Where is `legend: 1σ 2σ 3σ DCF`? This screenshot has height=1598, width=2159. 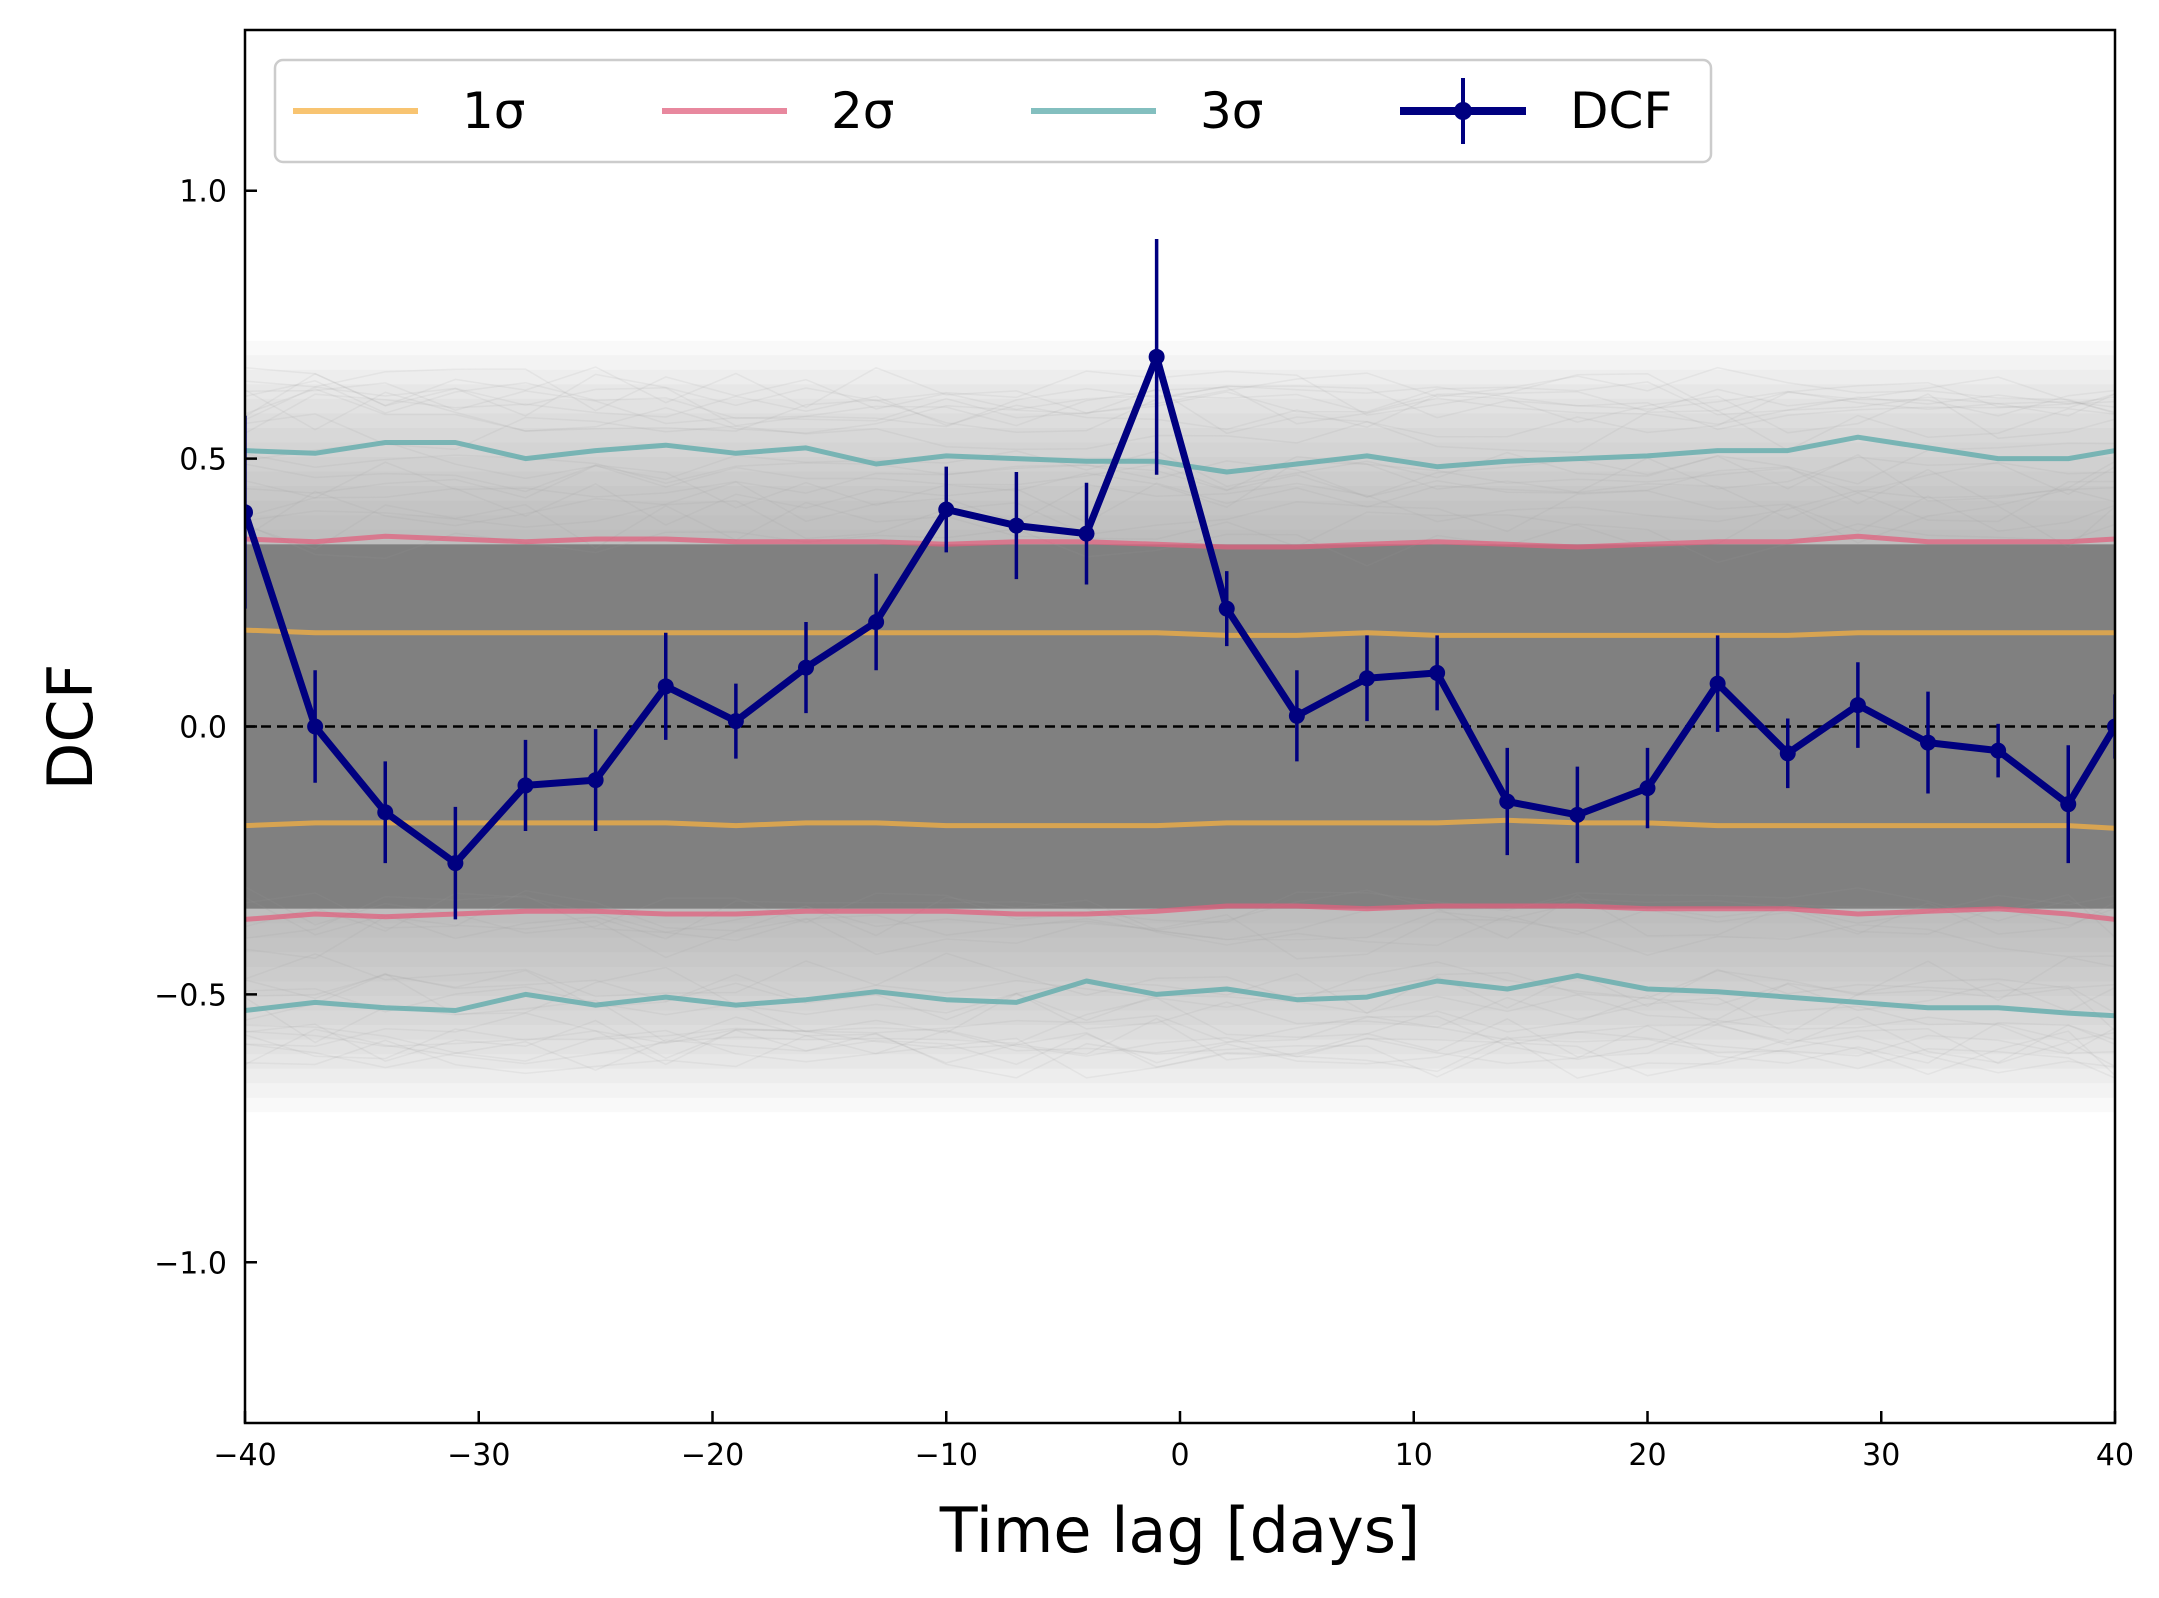 legend: 1σ 2σ 3σ DCF is located at coordinates (993, 111).